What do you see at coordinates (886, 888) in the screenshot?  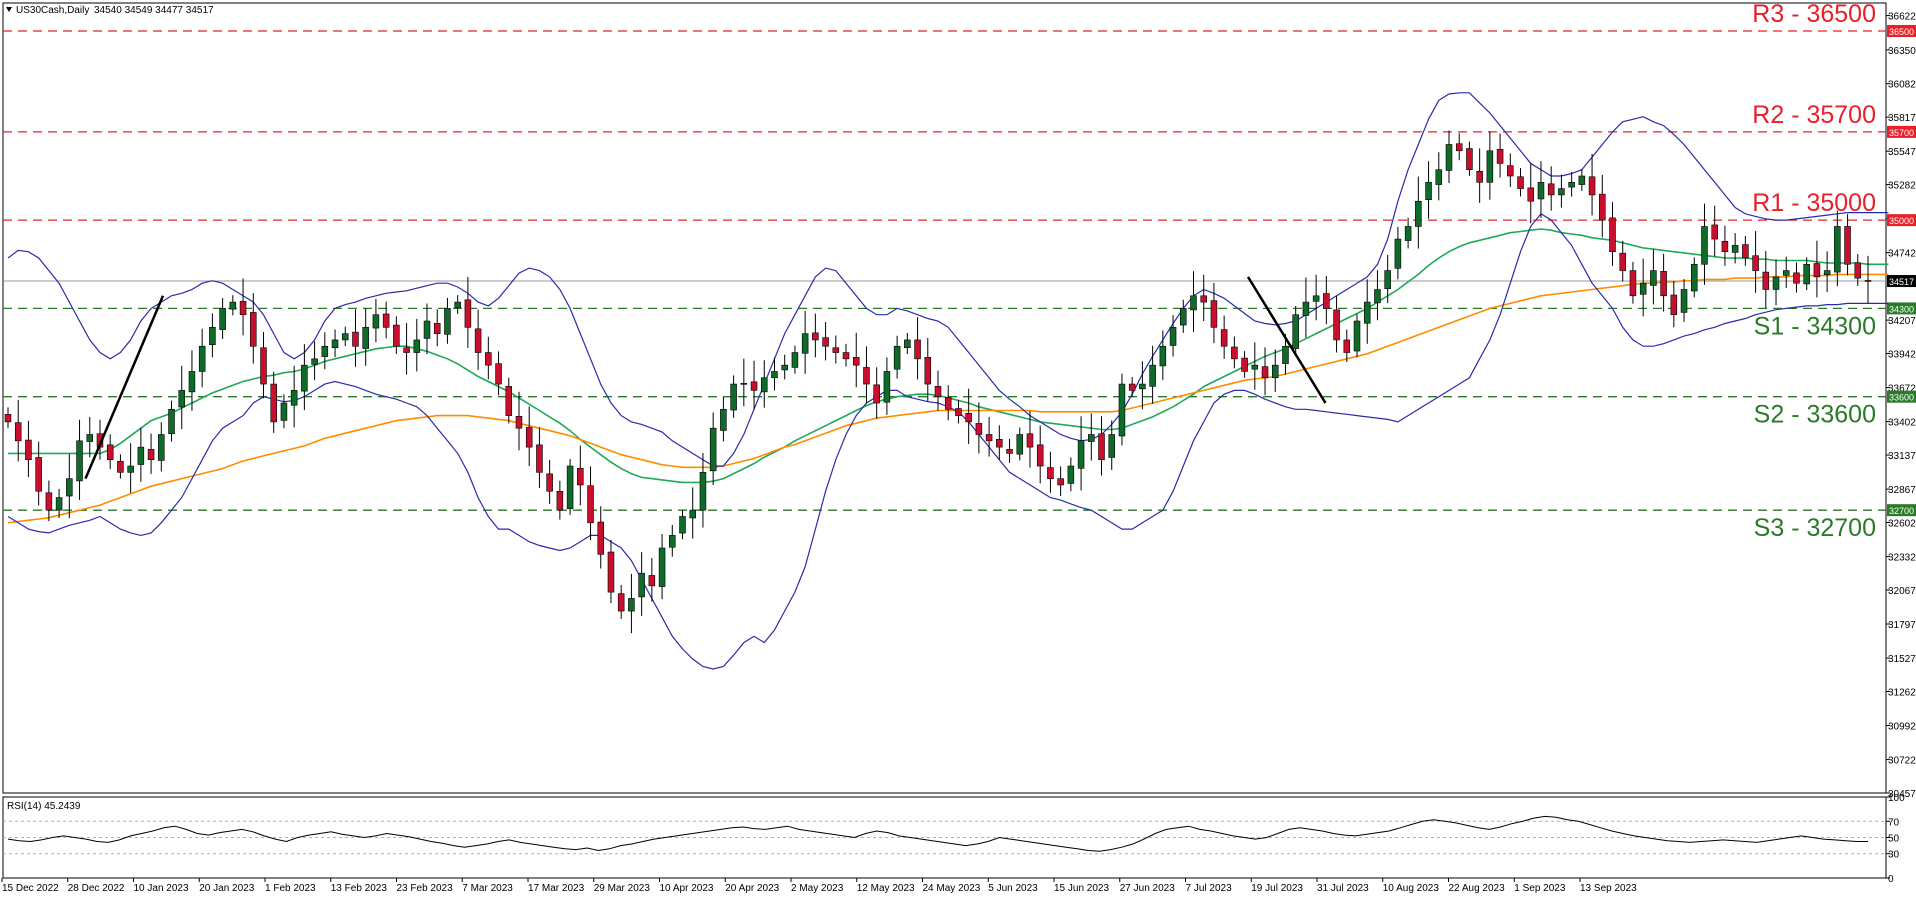 I see `date-tick-label: 12 May 2023` at bounding box center [886, 888].